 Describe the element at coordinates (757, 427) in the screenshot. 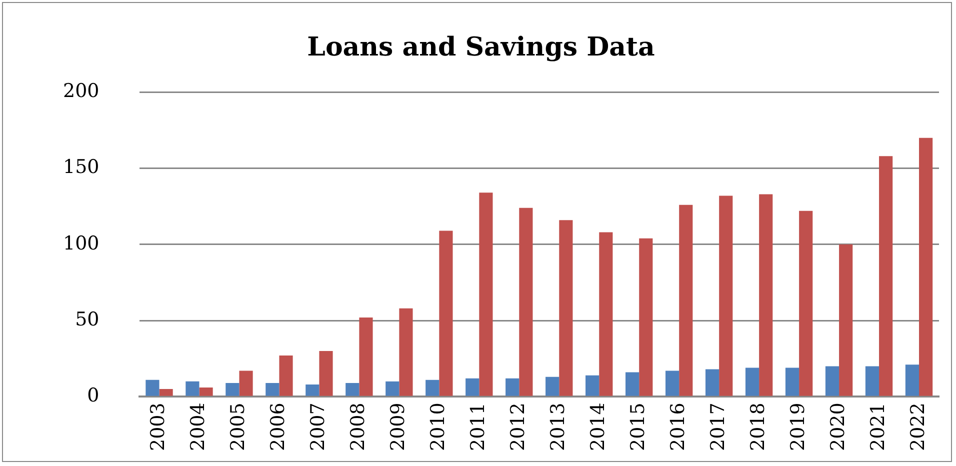

I see `x-tick-label: 2018` at that location.